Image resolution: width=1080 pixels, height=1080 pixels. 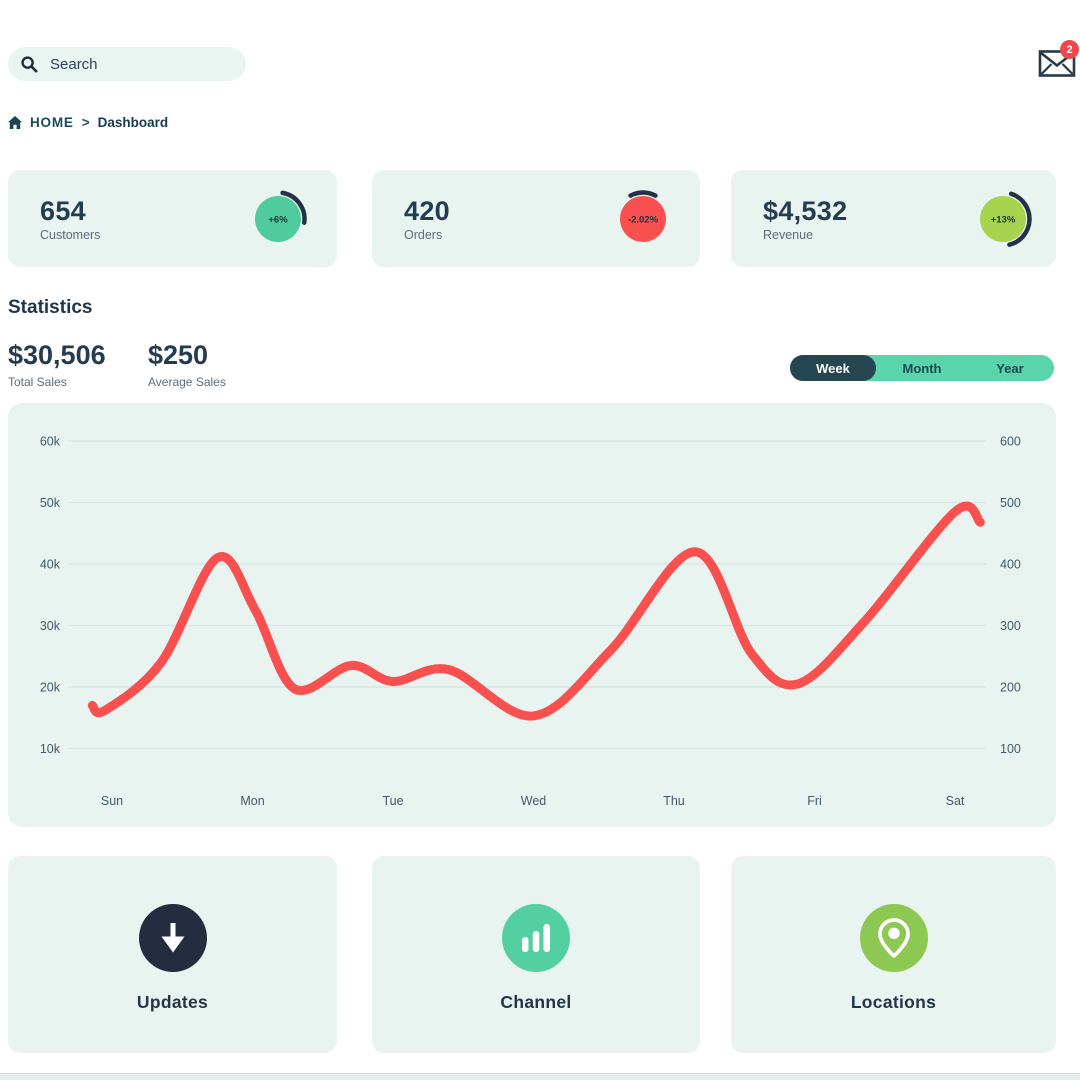 What do you see at coordinates (536, 1002) in the screenshot?
I see `channel-label: Channel` at bounding box center [536, 1002].